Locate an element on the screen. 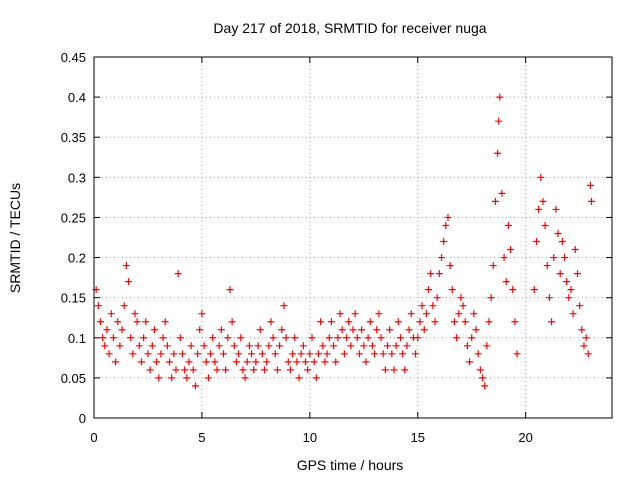  y-tick-label: 0.35 is located at coordinates (73, 137).